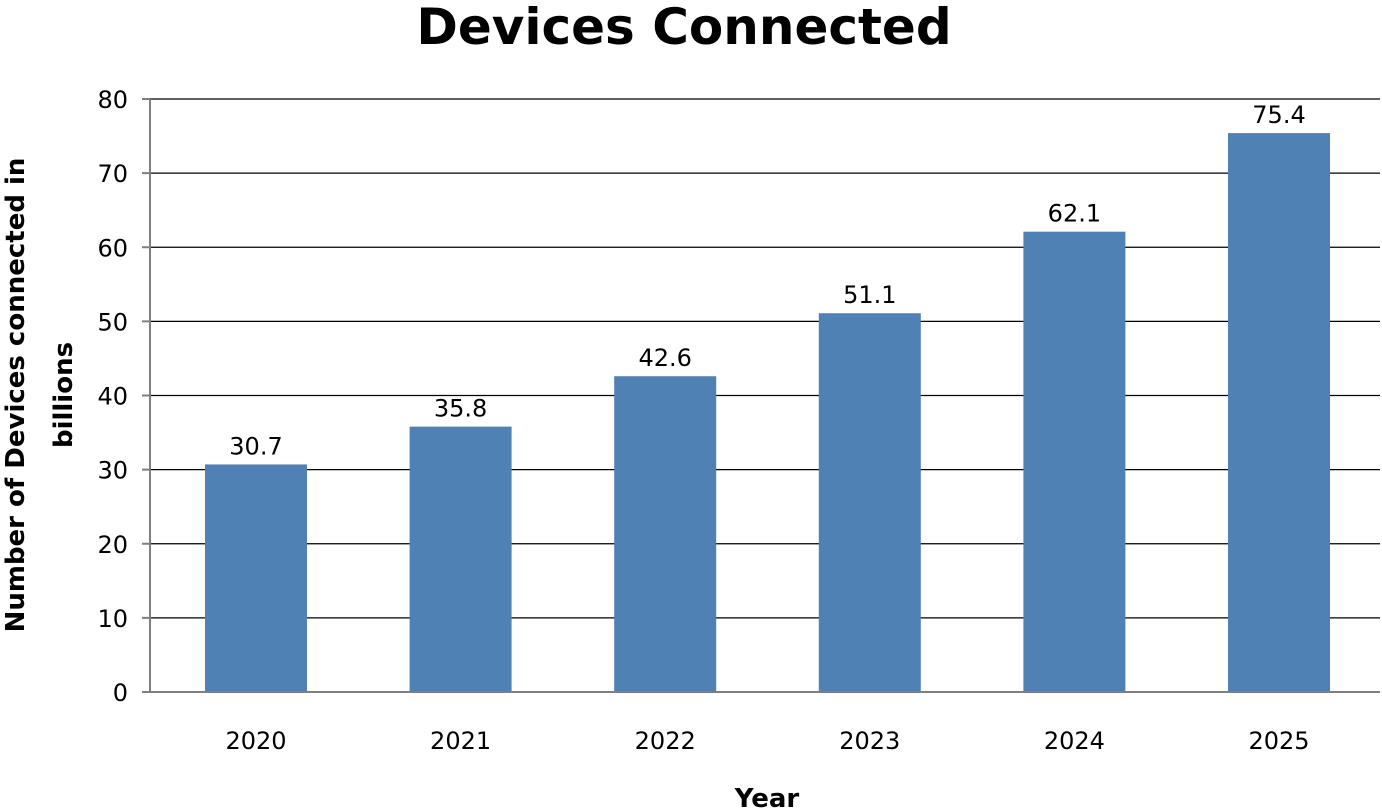 The width and height of the screenshot is (1382, 812). What do you see at coordinates (255, 446) in the screenshot?
I see `data-label-2020: 30.7` at bounding box center [255, 446].